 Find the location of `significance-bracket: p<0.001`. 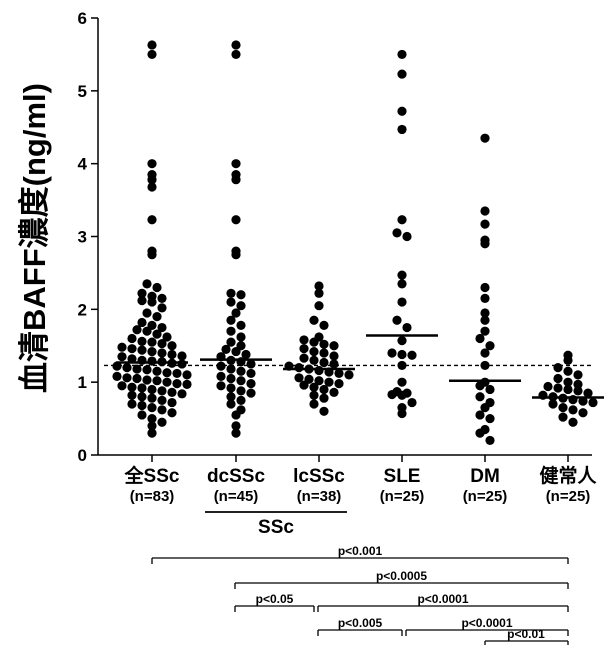

significance-bracket: p<0.001 is located at coordinates (360, 554).